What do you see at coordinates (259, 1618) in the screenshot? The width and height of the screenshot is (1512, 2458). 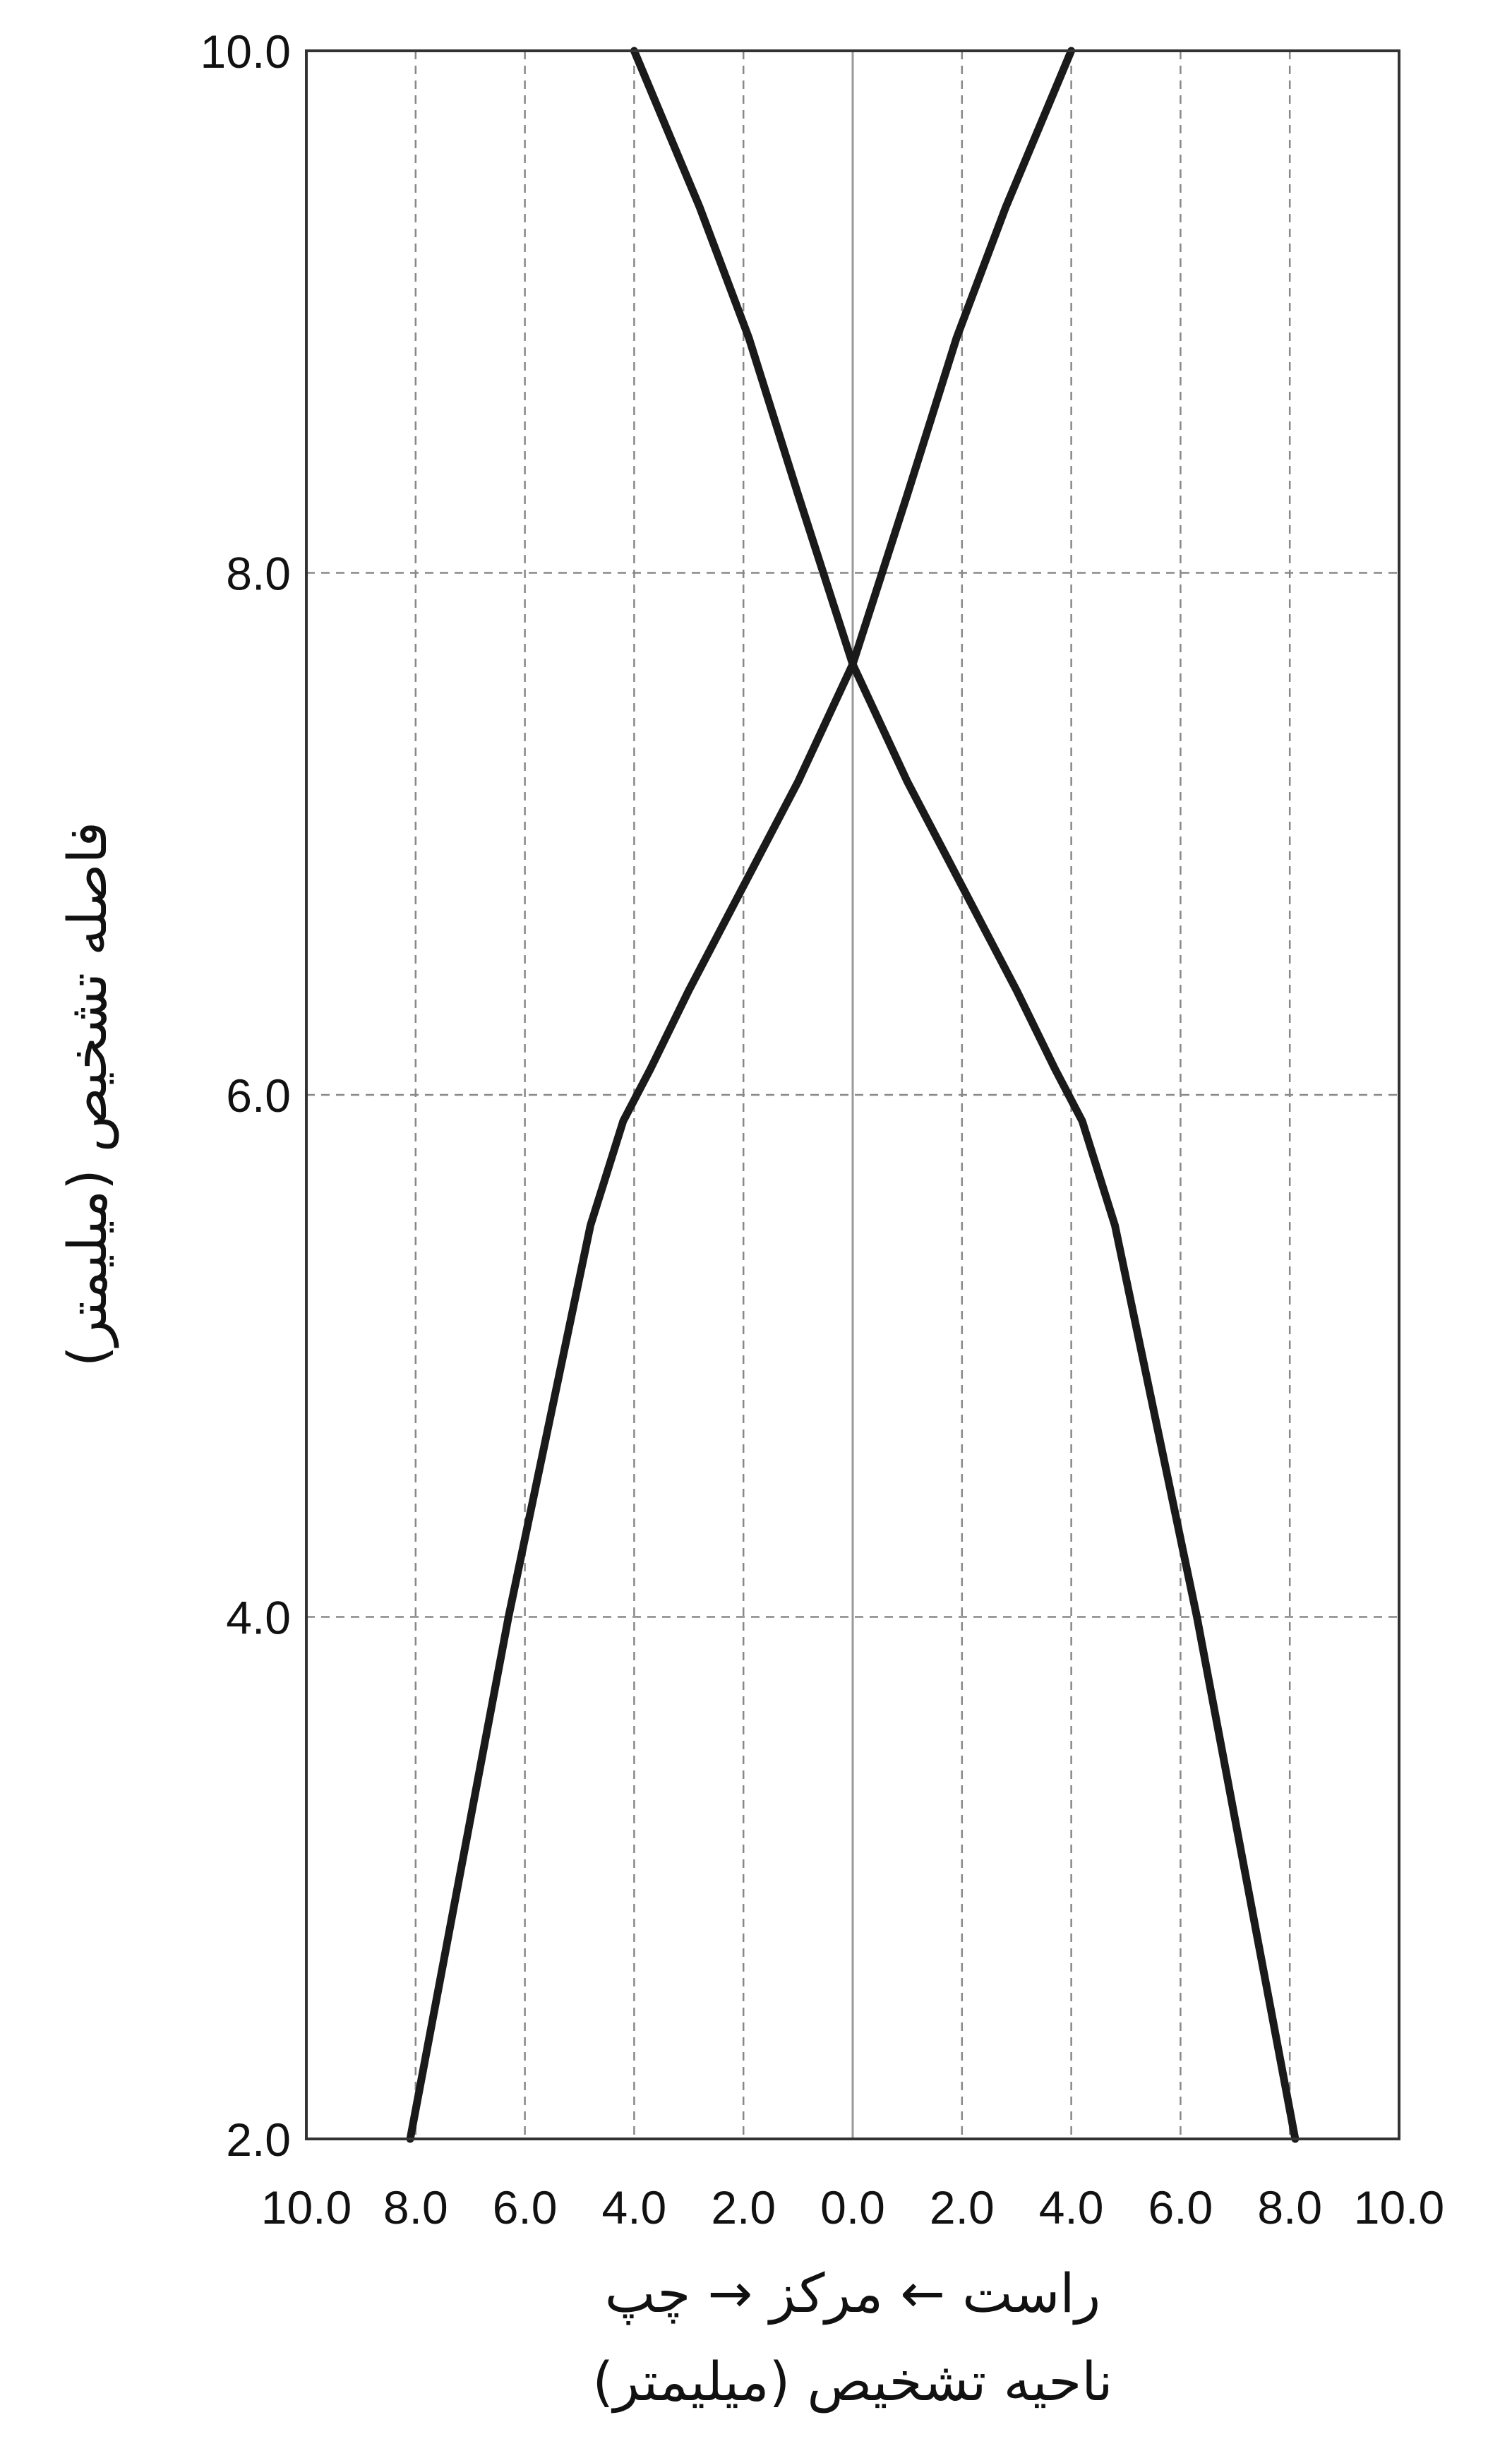 I see `y-tick-label: 4.0` at bounding box center [259, 1618].